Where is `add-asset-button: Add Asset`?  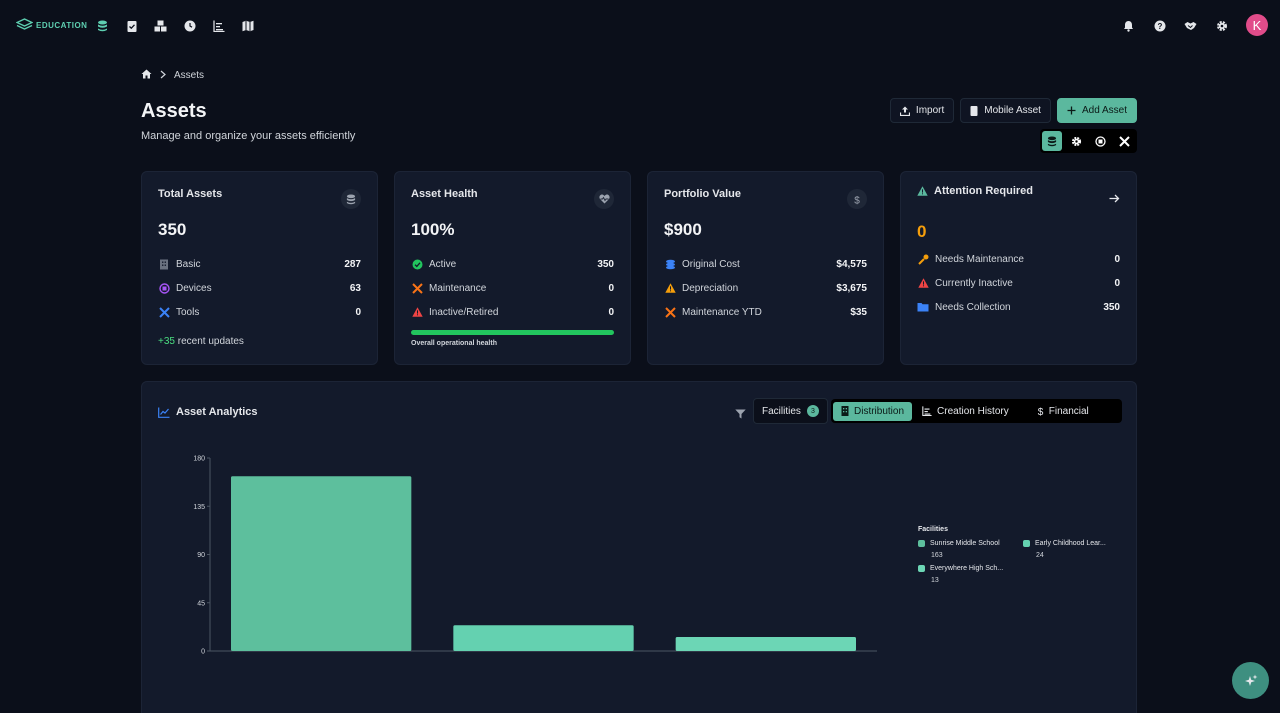
add-asset-button: Add Asset is located at coordinates (1096, 110).